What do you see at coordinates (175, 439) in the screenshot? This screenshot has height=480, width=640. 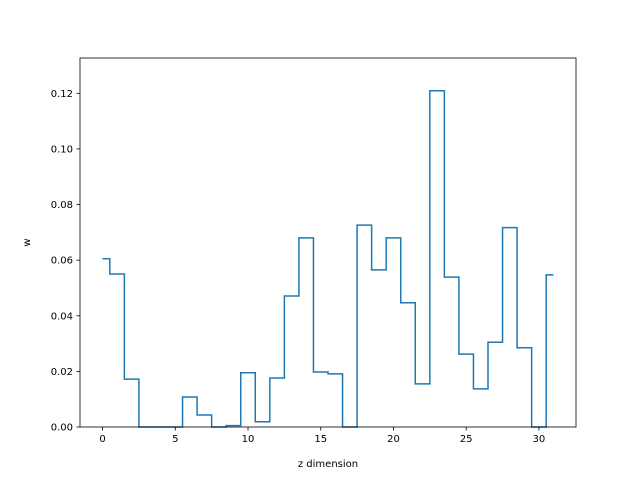 I see `x-tick-label: 5` at bounding box center [175, 439].